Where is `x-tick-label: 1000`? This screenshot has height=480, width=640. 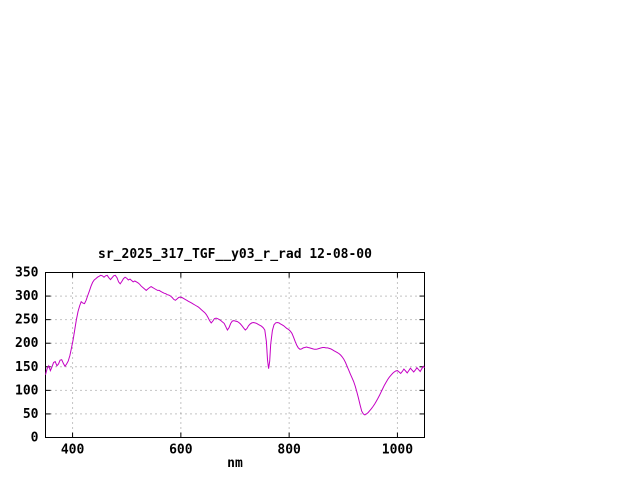 x-tick-label: 1000 is located at coordinates (397, 450).